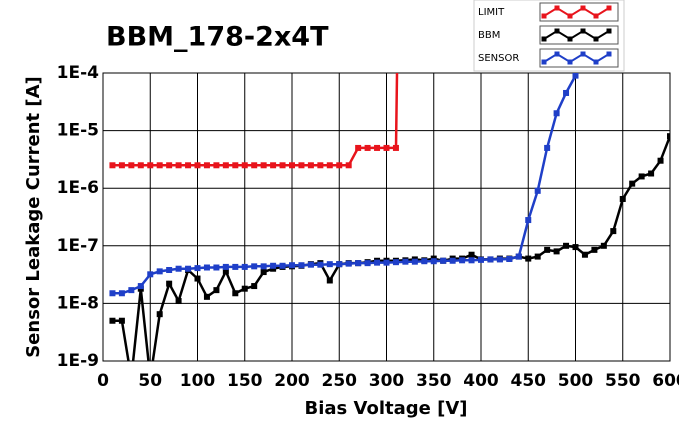 The image size is (679, 425). Describe the element at coordinates (623, 381) in the screenshot. I see `x-tick-label: 550` at that location.